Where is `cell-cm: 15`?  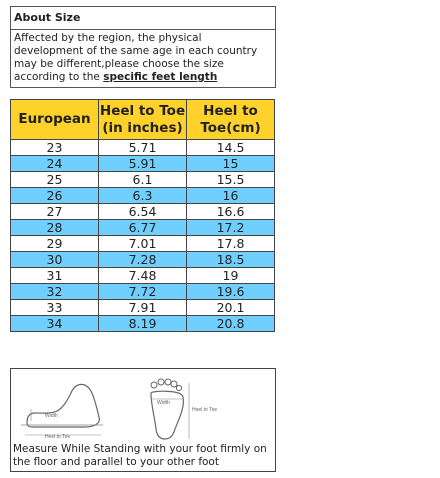 cell-cm: 15 is located at coordinates (230, 163).